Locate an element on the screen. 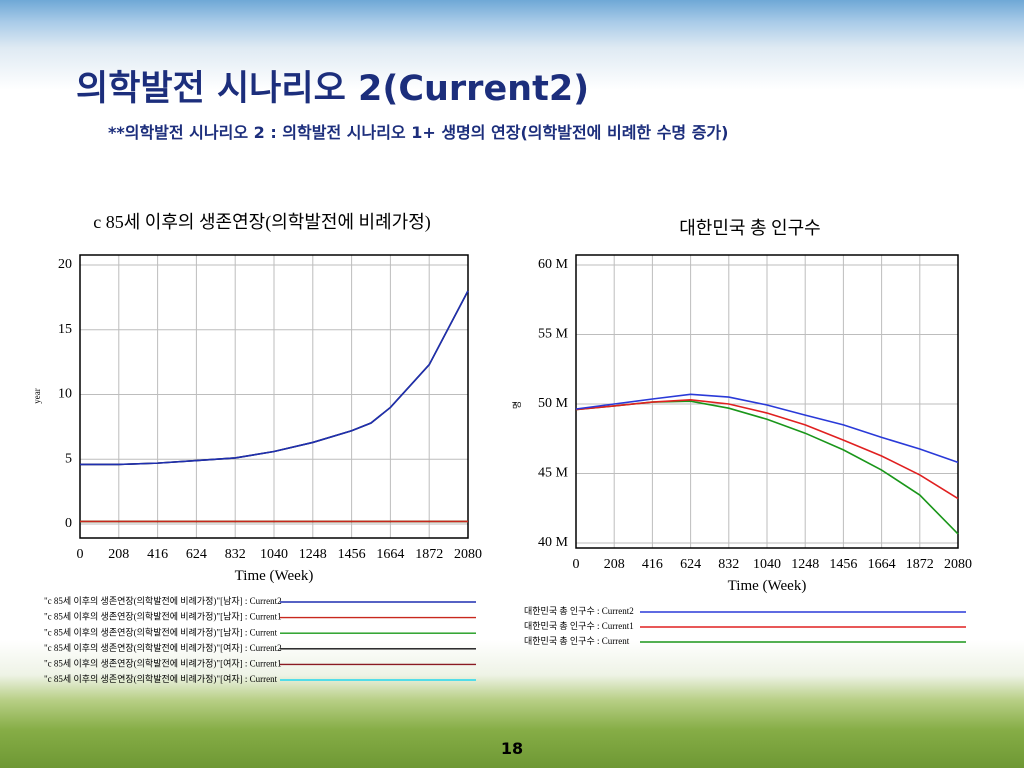 Image resolution: width=1024 pixels, height=768 pixels. y-axis-label: year is located at coordinates (37, 396).